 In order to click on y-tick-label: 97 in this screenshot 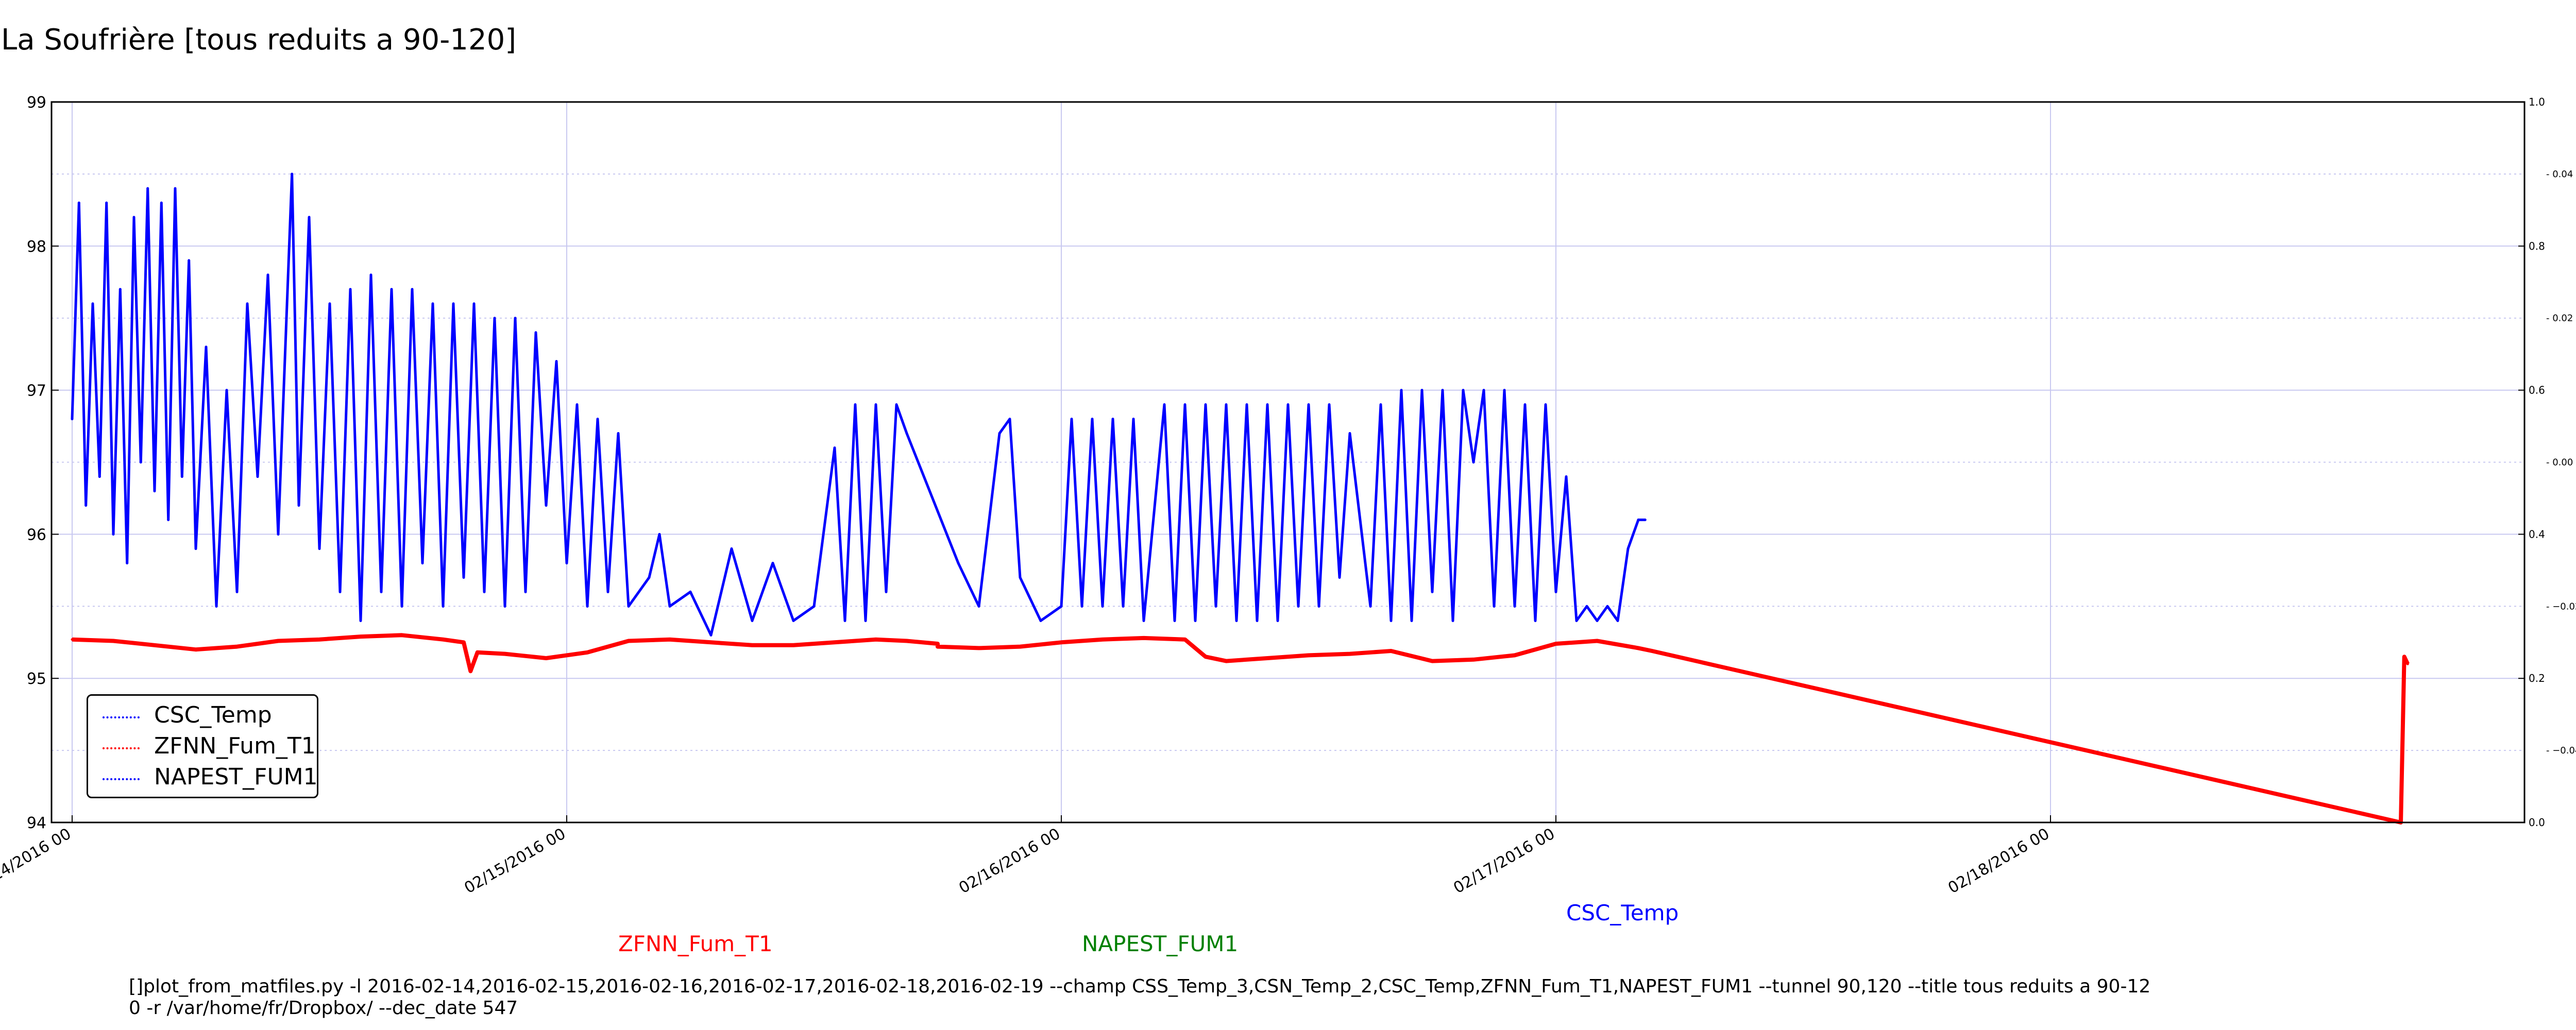, I will do `click(36, 391)`.